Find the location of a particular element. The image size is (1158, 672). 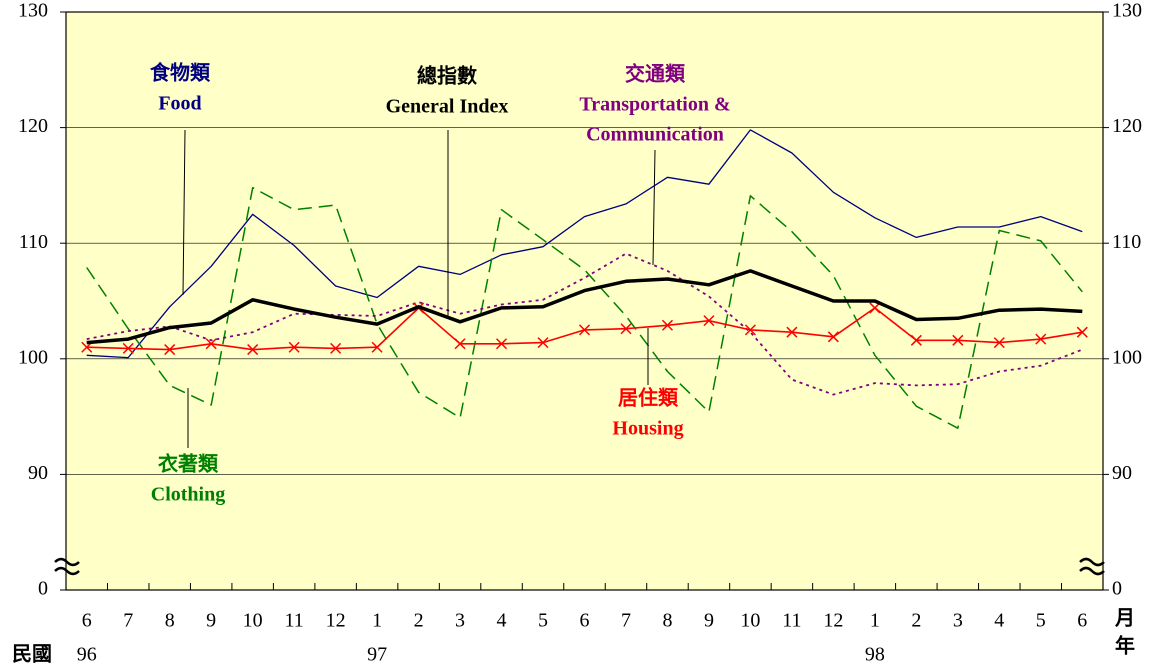

y-tick-label: 110 is located at coordinates (33, 242).